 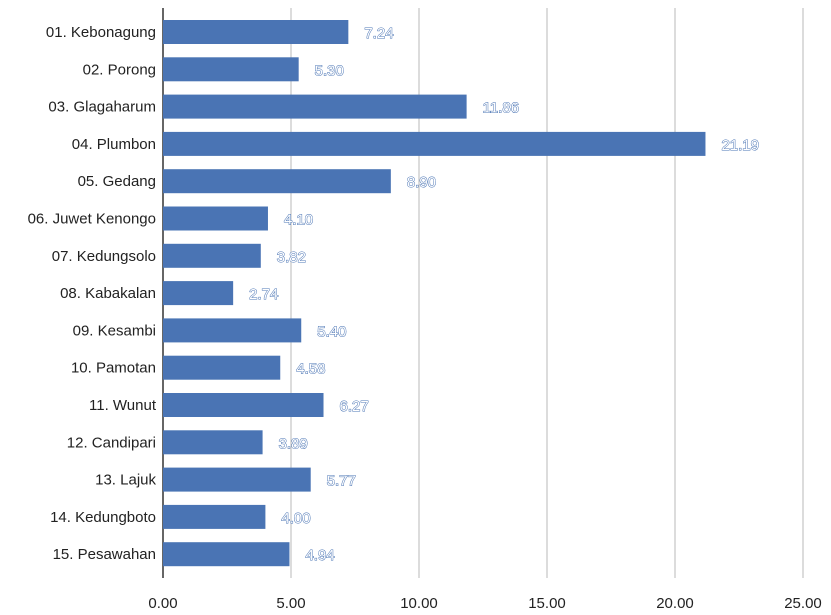 What do you see at coordinates (293, 443) in the screenshot?
I see `data-label: 3.89` at bounding box center [293, 443].